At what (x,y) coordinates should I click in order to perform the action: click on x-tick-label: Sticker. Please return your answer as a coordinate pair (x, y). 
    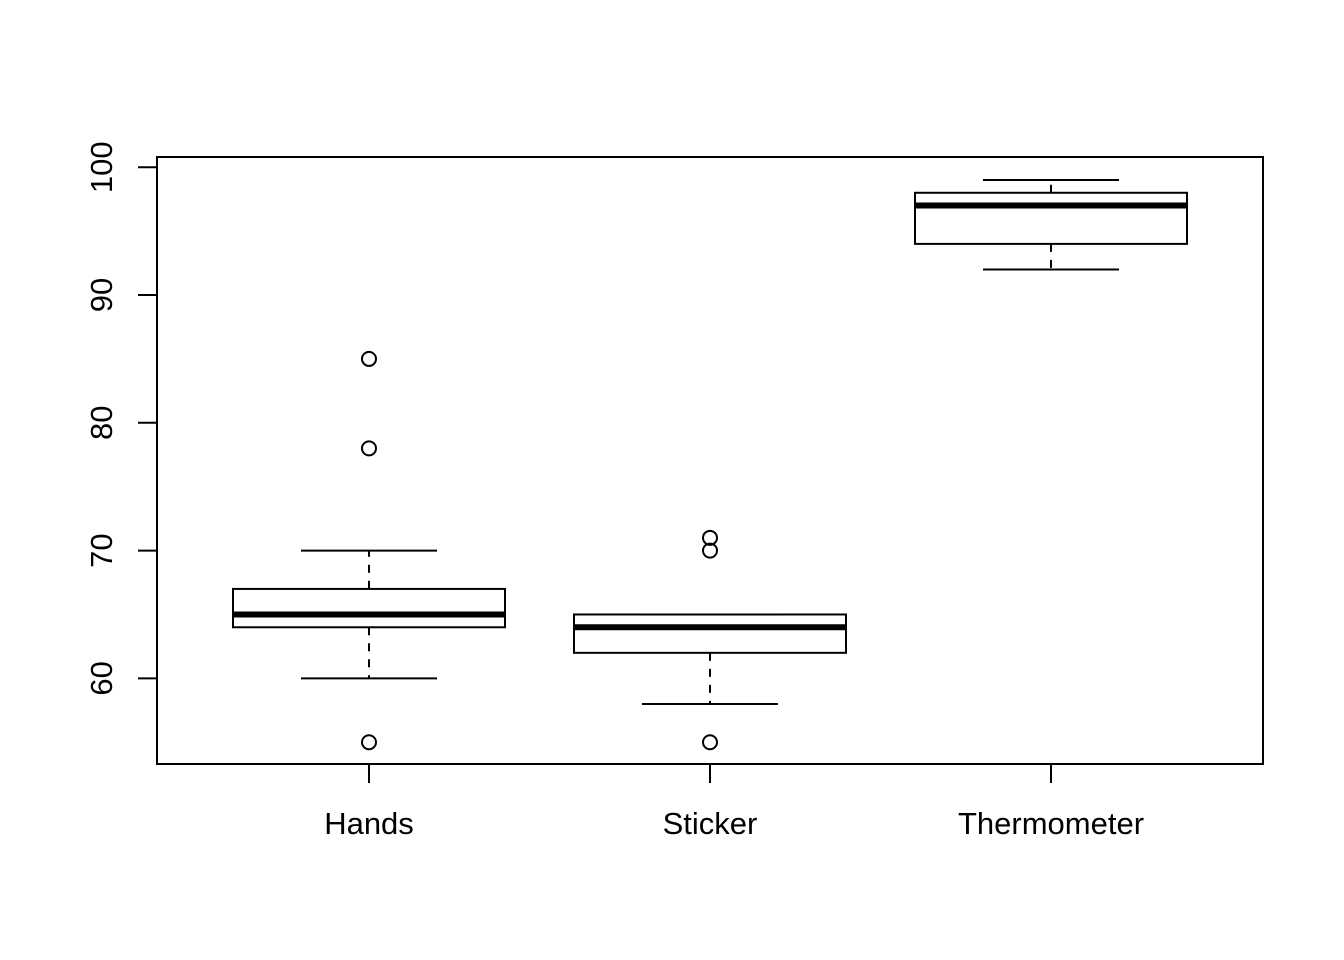
    Looking at the image, I should click on (710, 823).